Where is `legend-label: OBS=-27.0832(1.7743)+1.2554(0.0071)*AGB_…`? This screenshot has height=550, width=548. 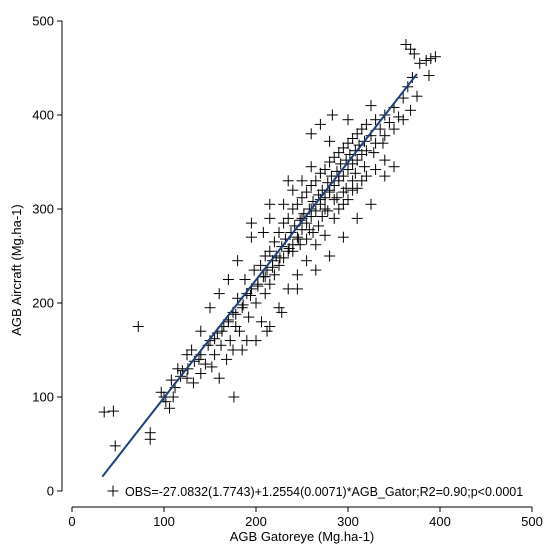
legend-label: OBS=-27.0832(1.7743)+1.2554(0.0071)*AGB_… is located at coordinates (324, 492).